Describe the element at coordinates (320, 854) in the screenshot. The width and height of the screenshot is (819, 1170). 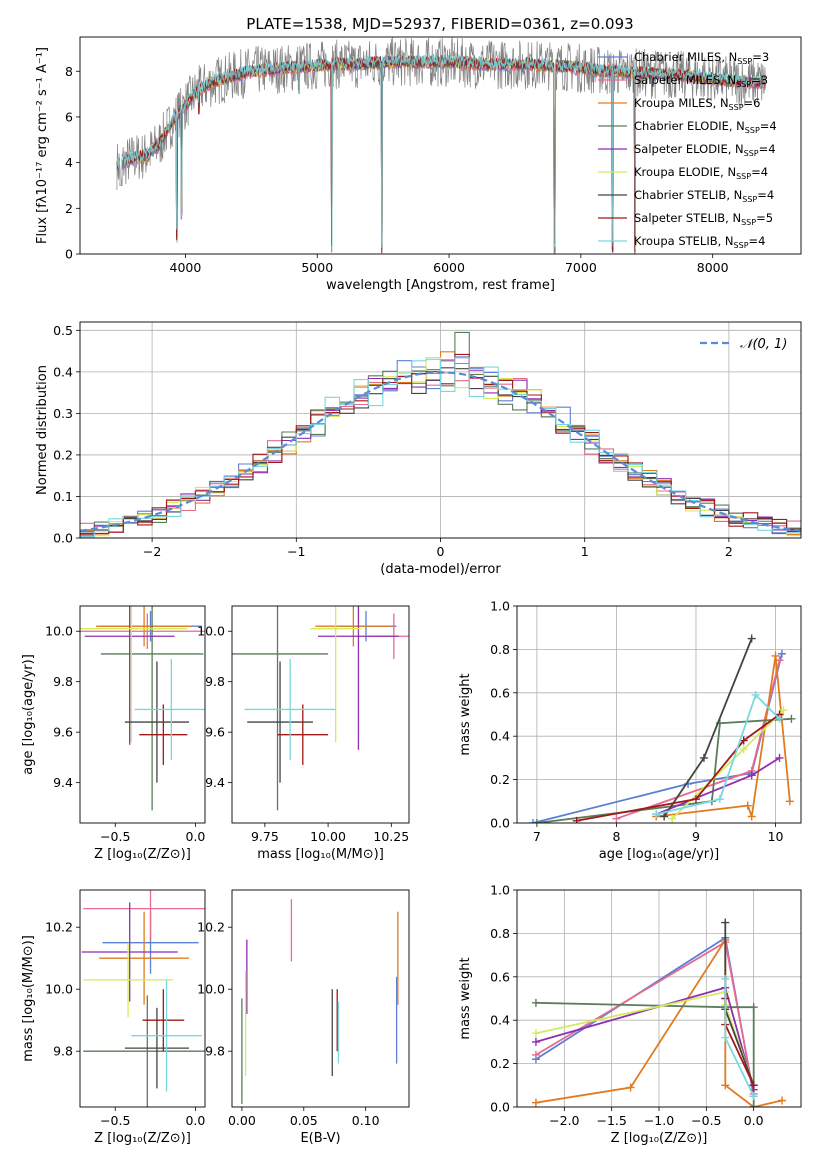
I see `x-axis-label: mass [log₁₀(M/M⊙)]` at that location.